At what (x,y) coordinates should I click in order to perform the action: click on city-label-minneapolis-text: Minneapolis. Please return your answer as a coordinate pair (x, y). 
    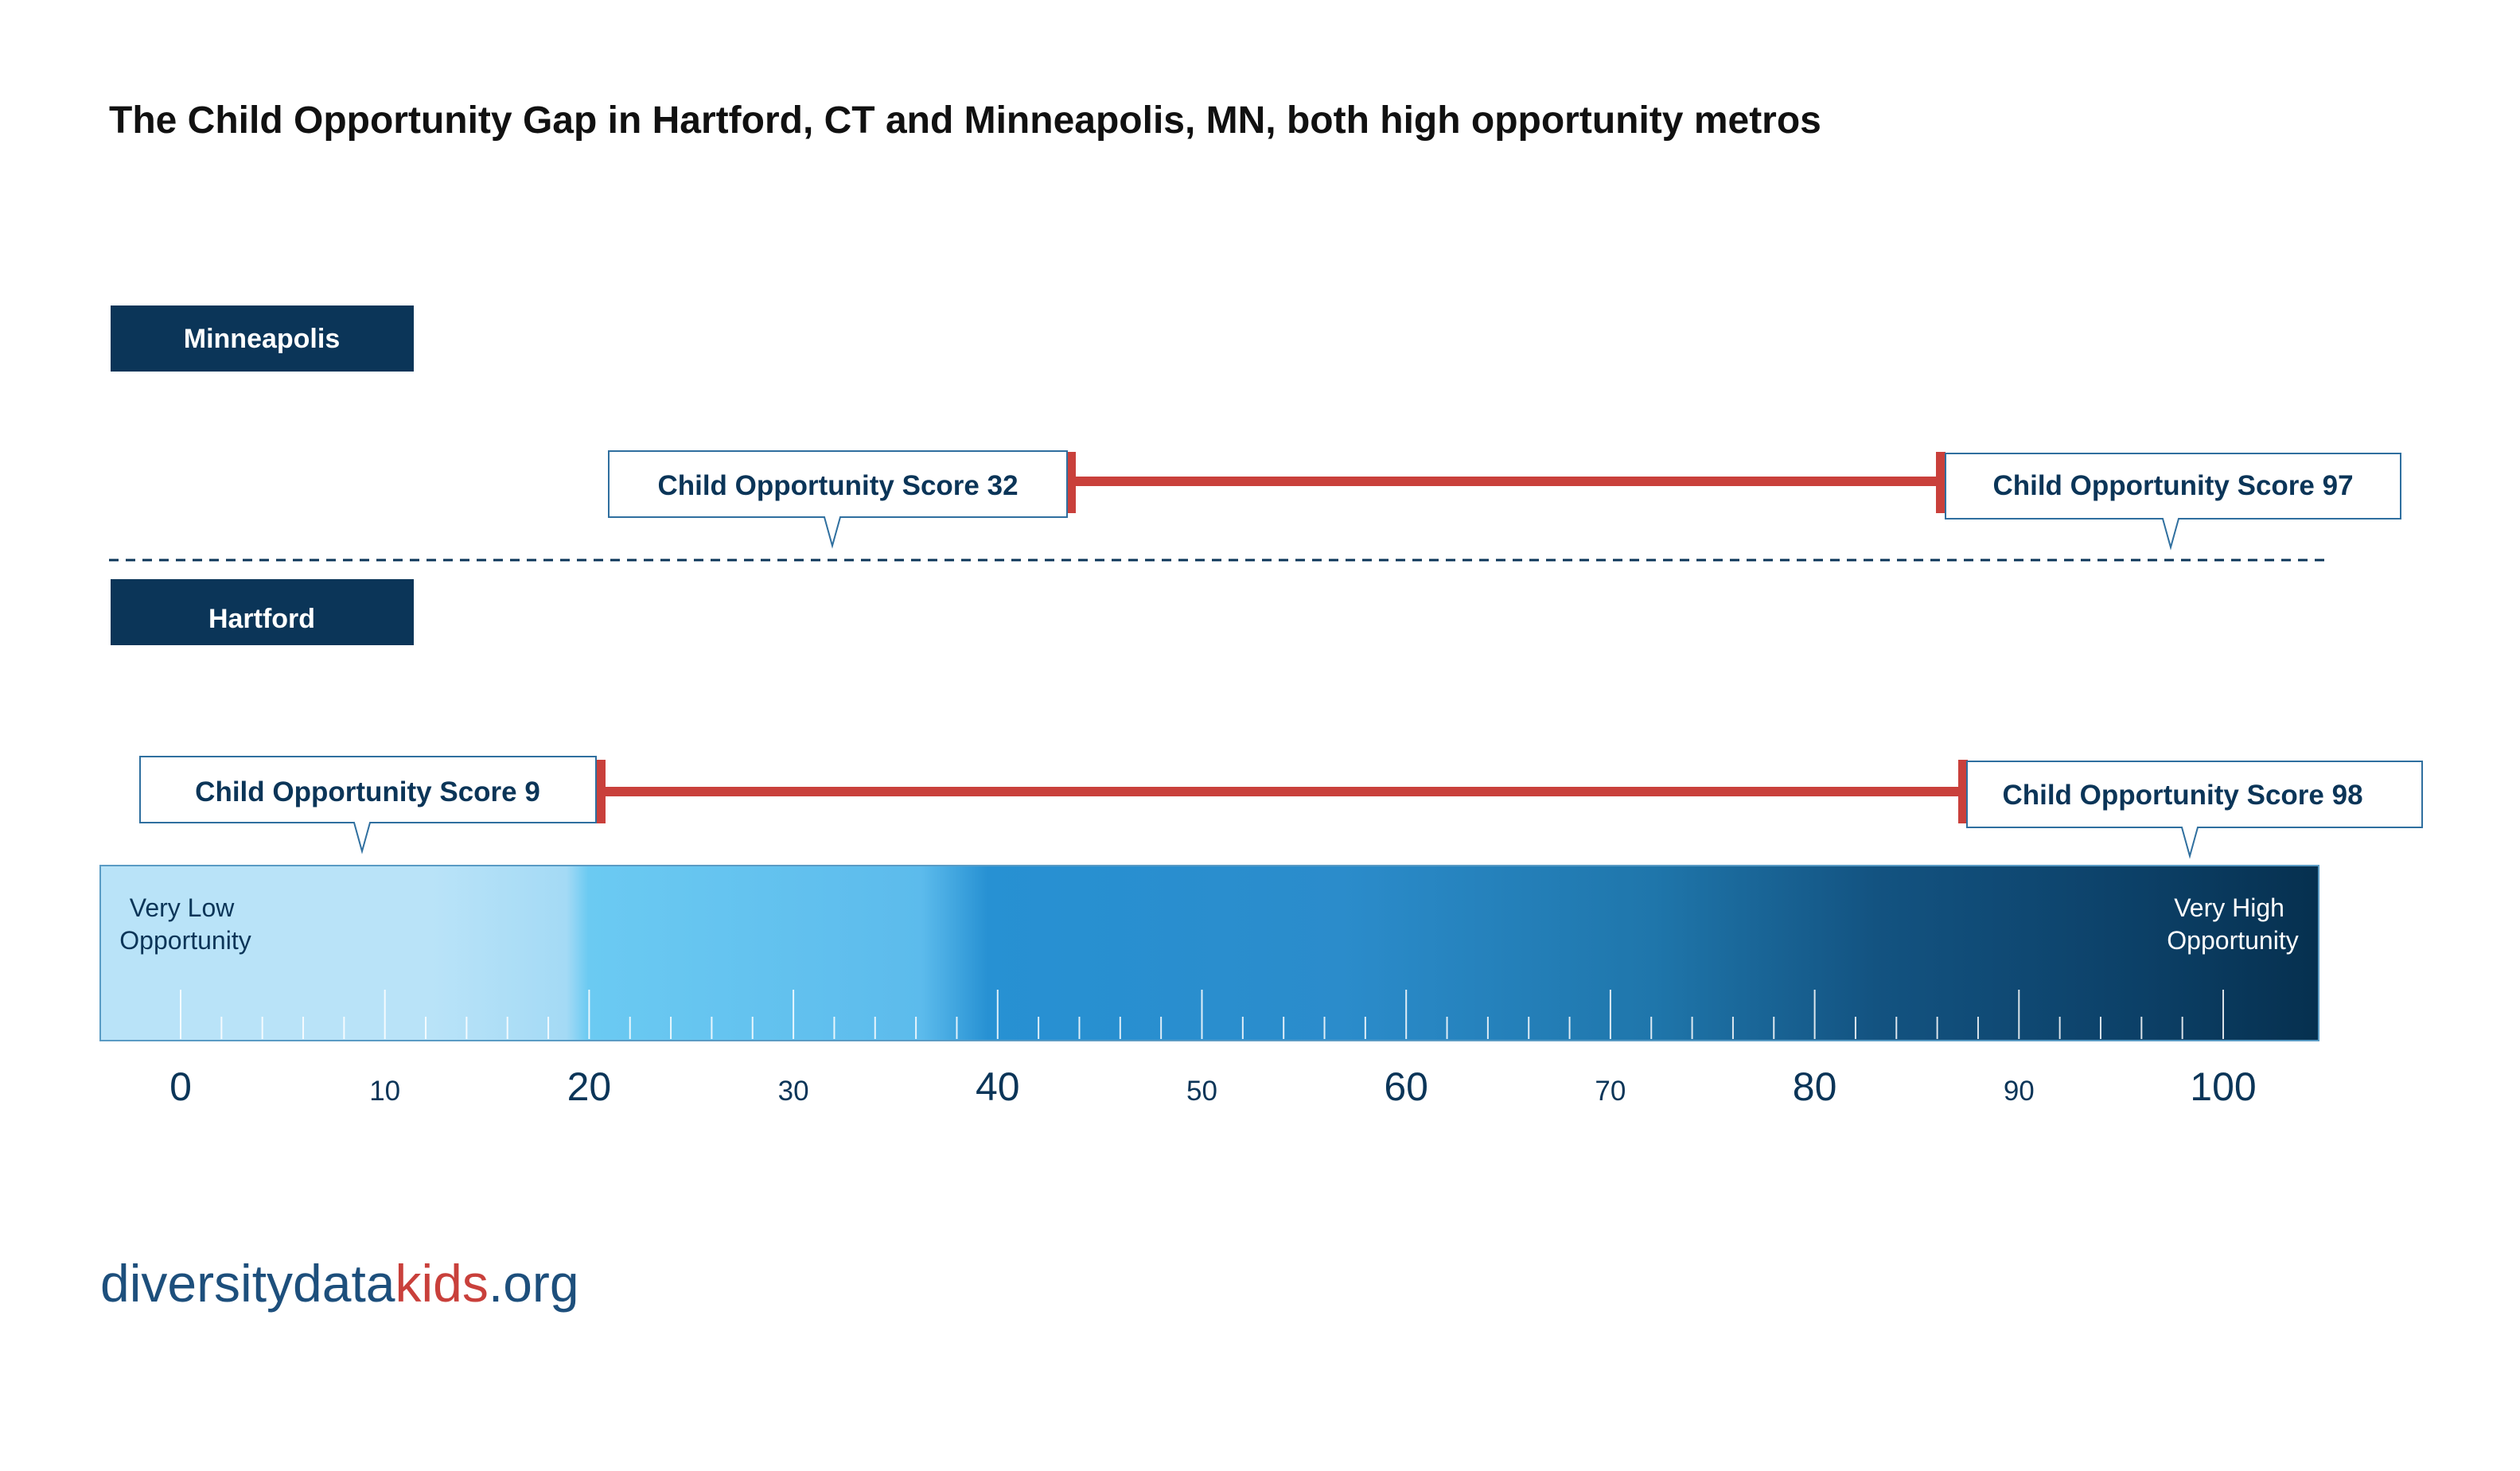
    Looking at the image, I should click on (262, 339).